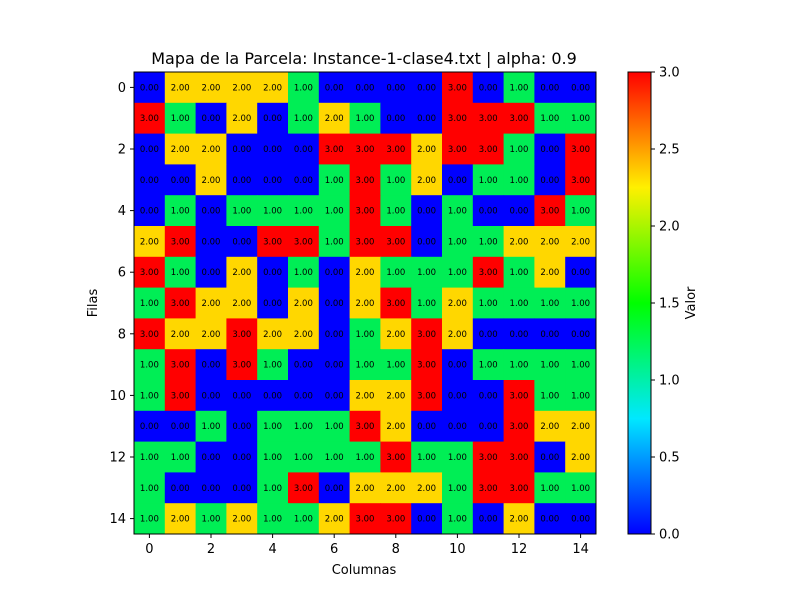 The height and width of the screenshot is (600, 800). Describe the element at coordinates (580, 549) in the screenshot. I see `x-tick-label: 14` at that location.